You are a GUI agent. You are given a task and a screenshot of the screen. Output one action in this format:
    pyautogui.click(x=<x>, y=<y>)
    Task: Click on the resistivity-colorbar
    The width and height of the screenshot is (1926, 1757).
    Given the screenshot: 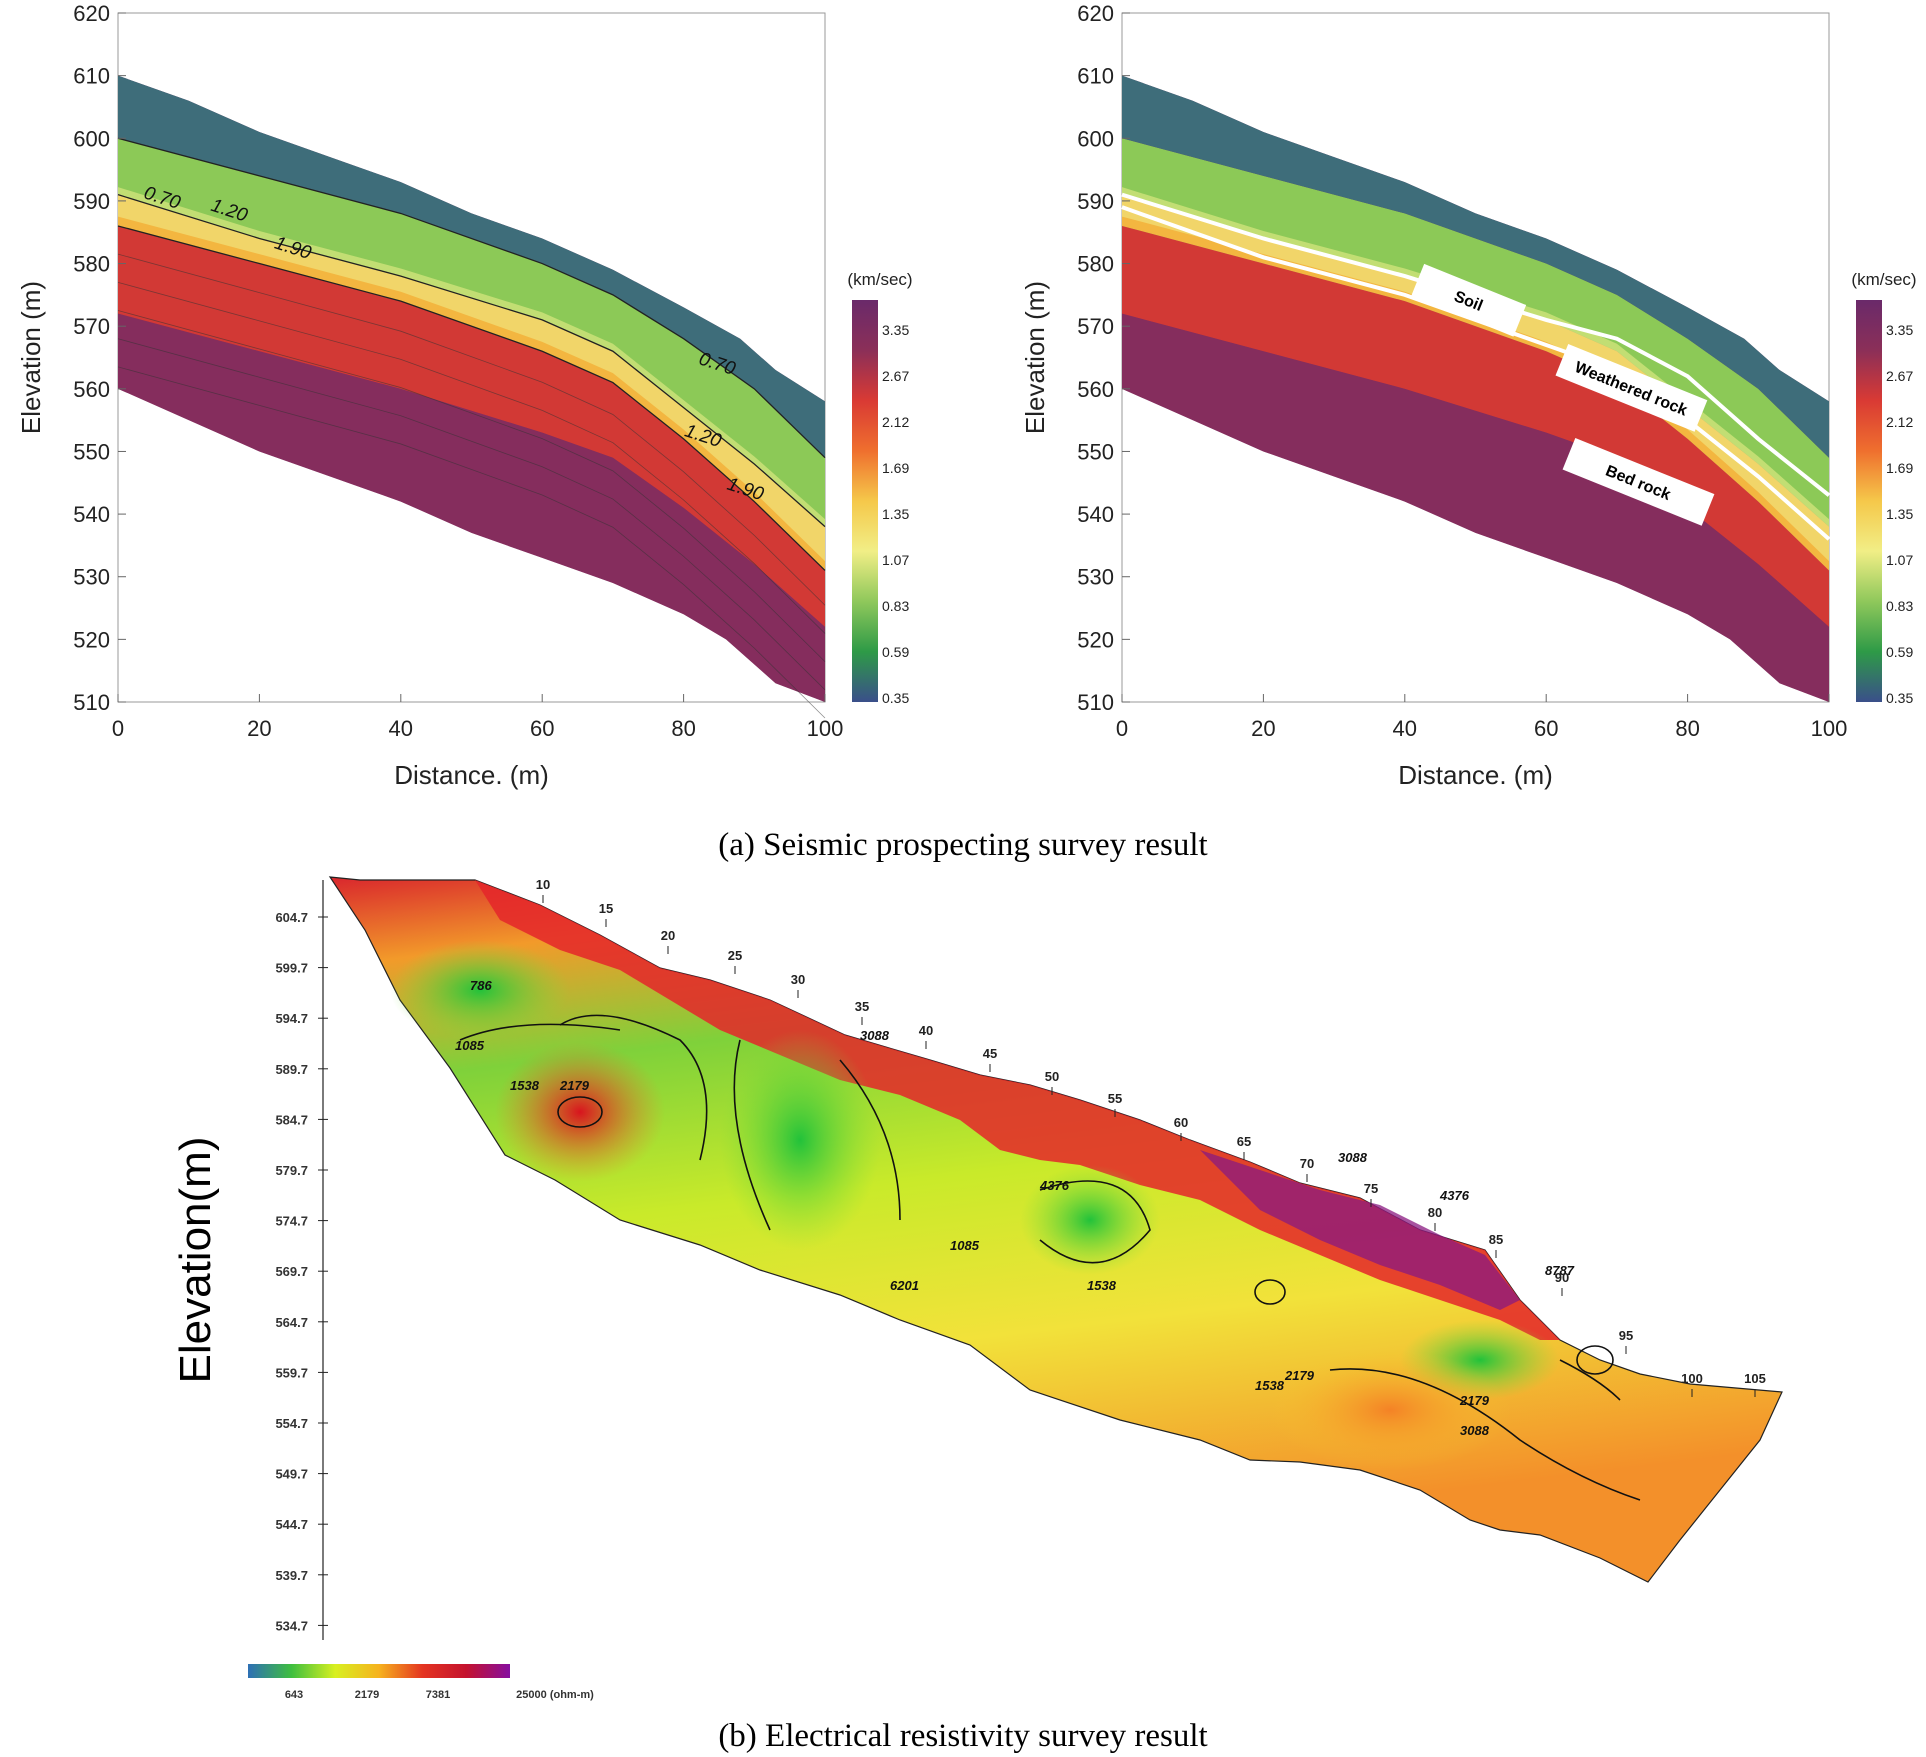 What is the action you would take?
    pyautogui.click(x=379, y=1671)
    